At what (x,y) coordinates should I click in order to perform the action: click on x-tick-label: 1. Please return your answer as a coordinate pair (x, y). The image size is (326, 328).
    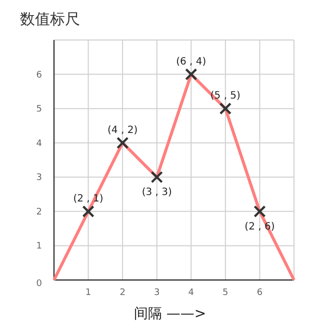
    Looking at the image, I should click on (88, 293).